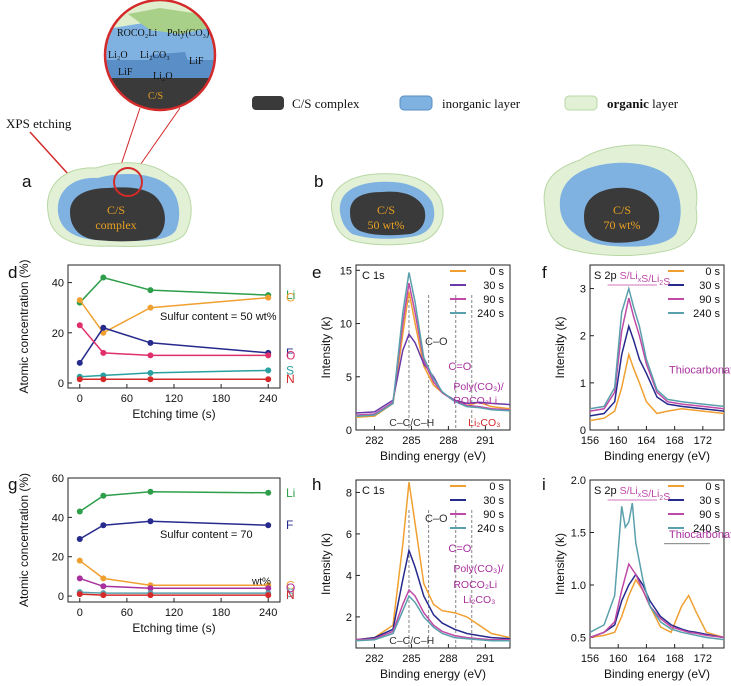  I want to click on species-label: S/LixS/Li2S, so click(645, 279).